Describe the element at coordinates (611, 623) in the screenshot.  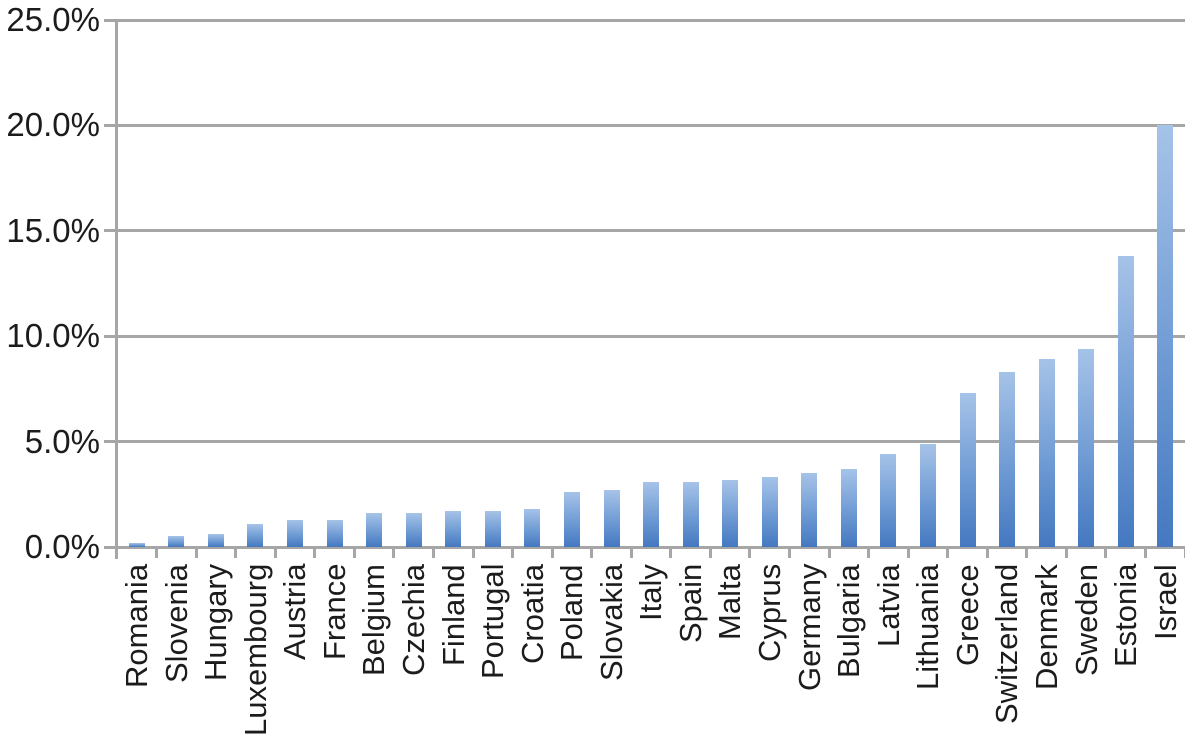
I see `x-label-slovakia: Slovakia` at that location.